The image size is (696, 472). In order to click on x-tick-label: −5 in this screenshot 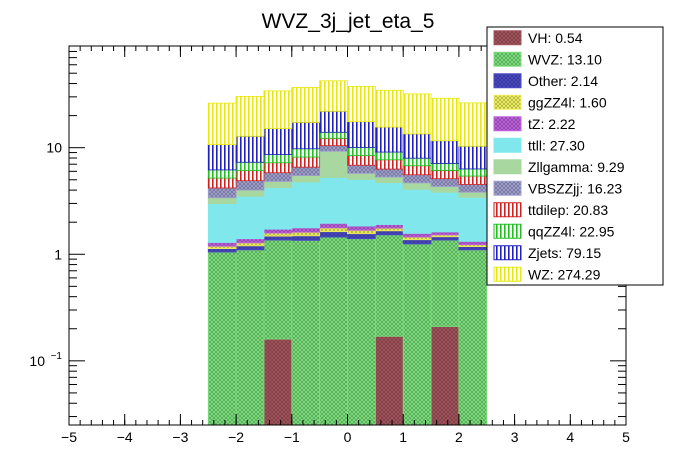, I will do `click(69, 437)`.